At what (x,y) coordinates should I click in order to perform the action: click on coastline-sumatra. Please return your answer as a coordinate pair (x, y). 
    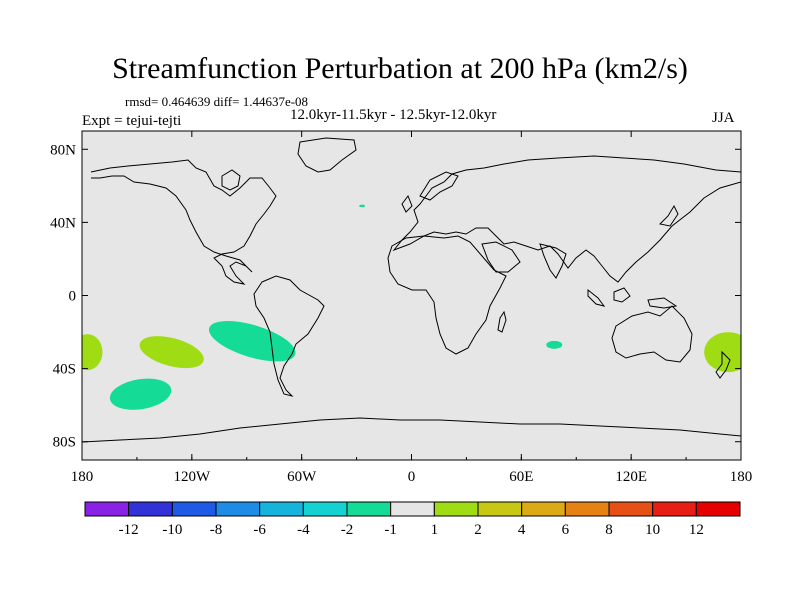
    Looking at the image, I should click on (596, 297).